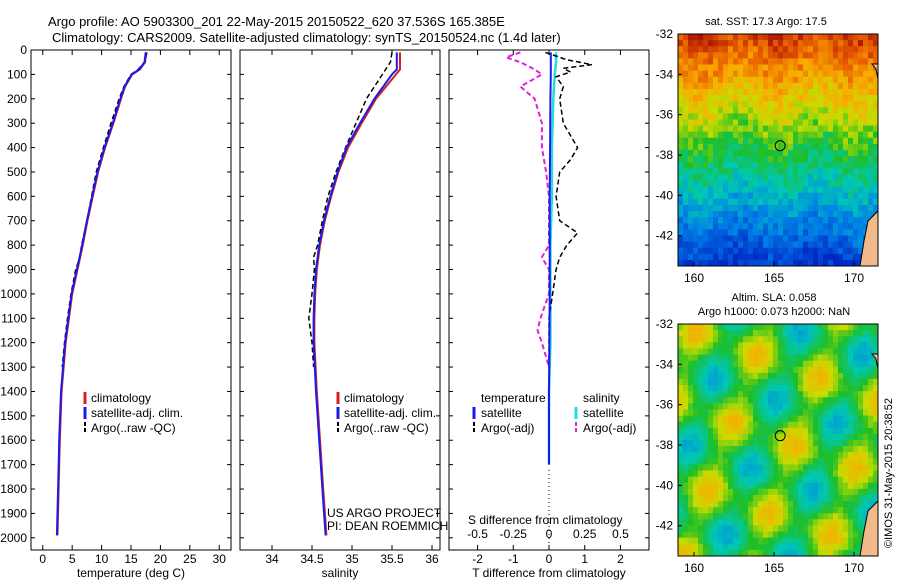 The image size is (900, 580). What do you see at coordinates (101, 294) in the screenshot?
I see `series-line-satellite` at bounding box center [101, 294].